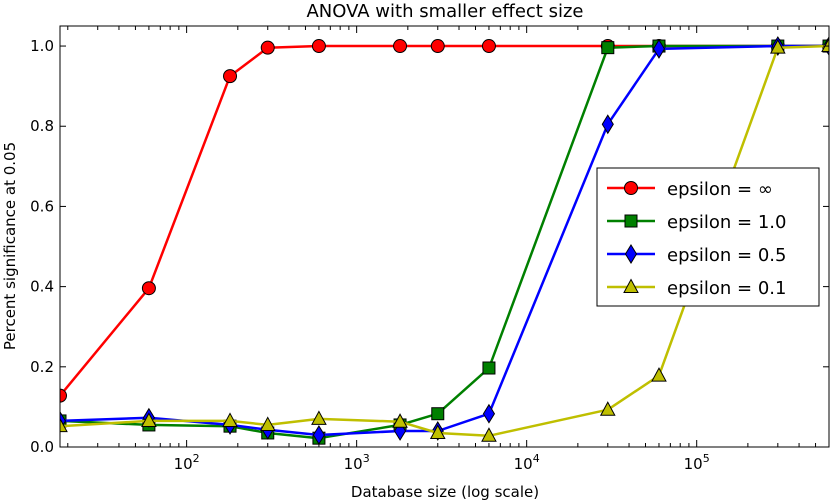 This screenshot has height=500, width=830. I want to click on x-tick-label: 10⁵, so click(697, 462).